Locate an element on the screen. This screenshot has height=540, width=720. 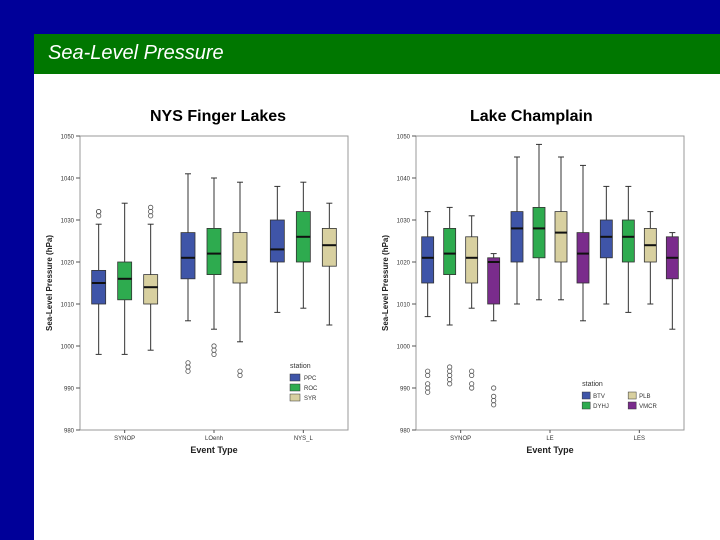
right-chart-title: Lake Champlain is located at coordinates (531, 116).